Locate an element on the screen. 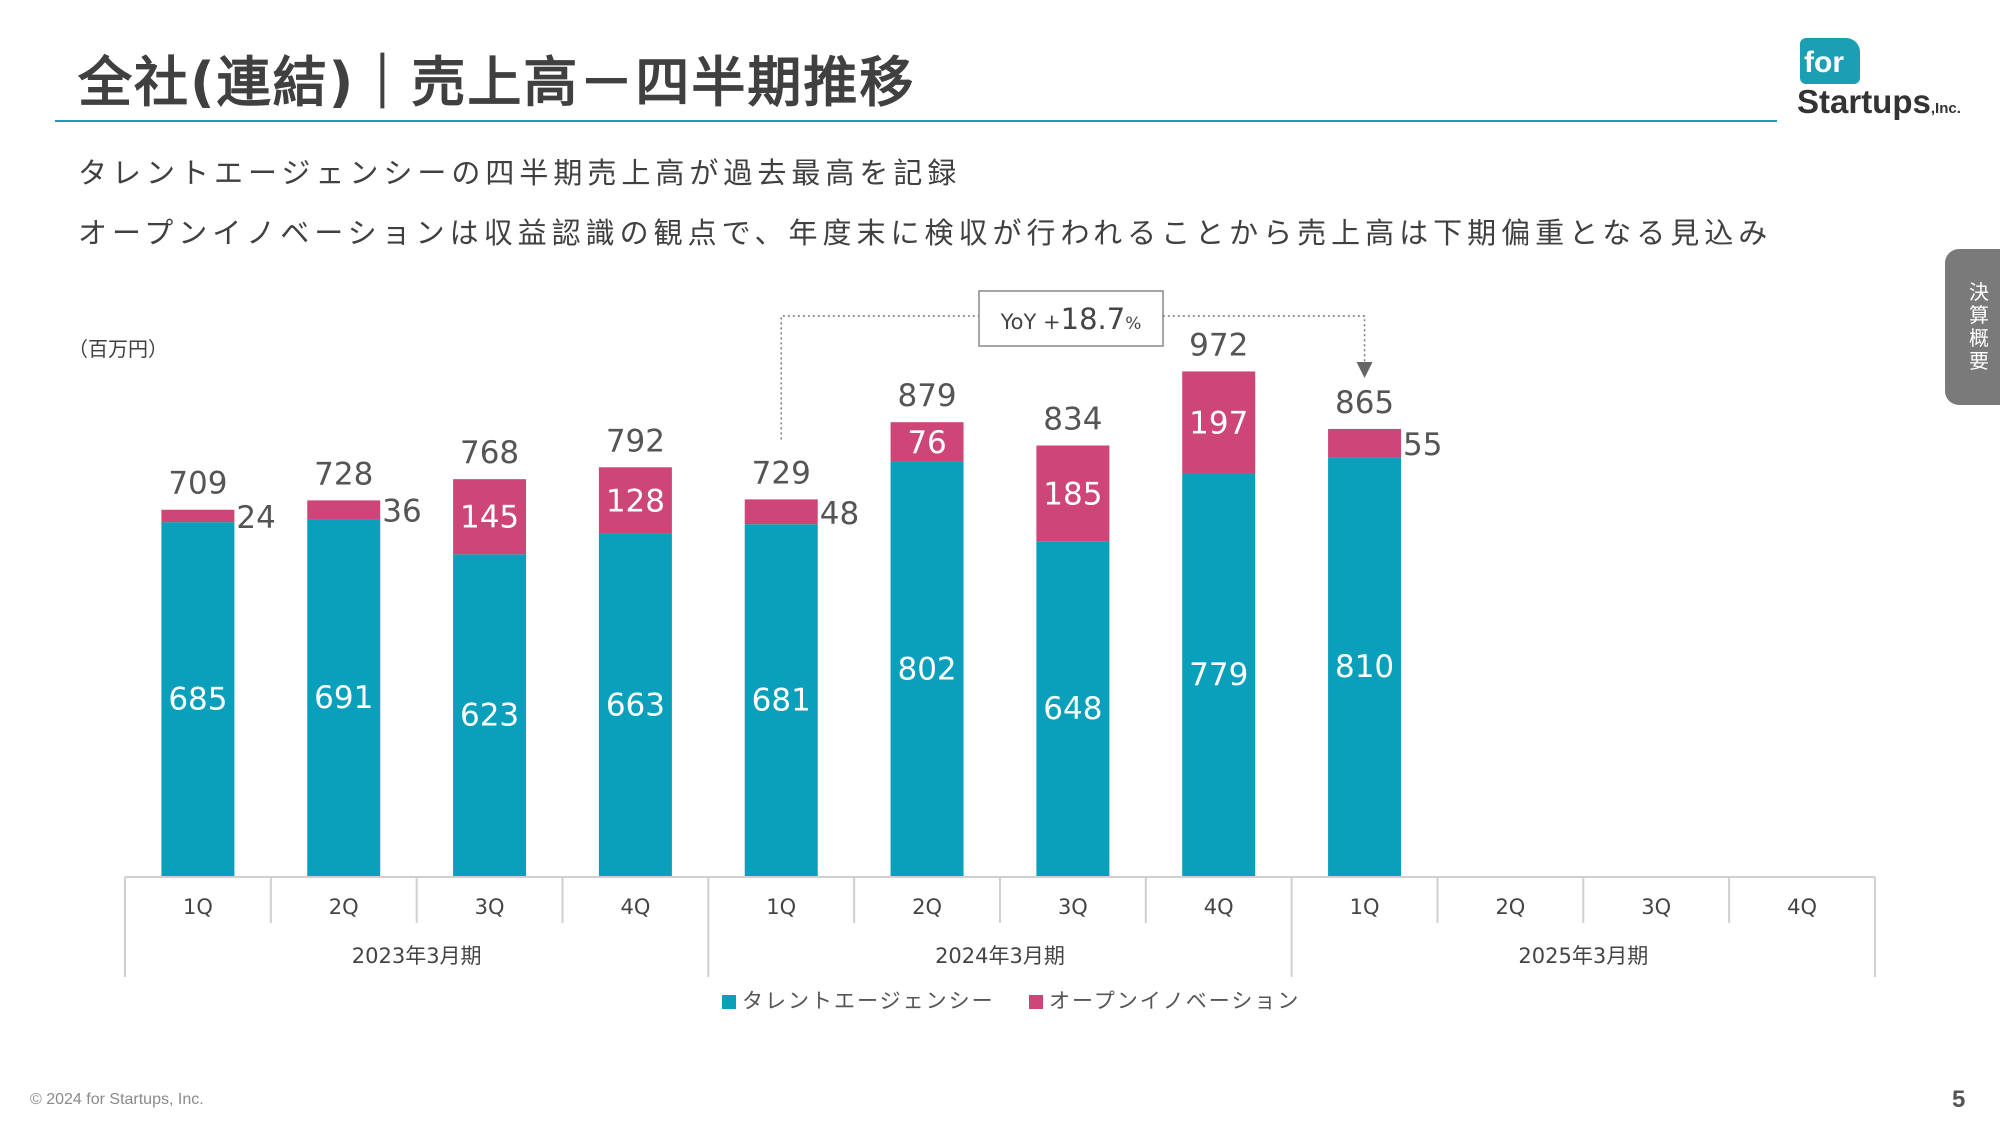  yoy-annotation: YoY +18.7% is located at coordinates (1071, 319).